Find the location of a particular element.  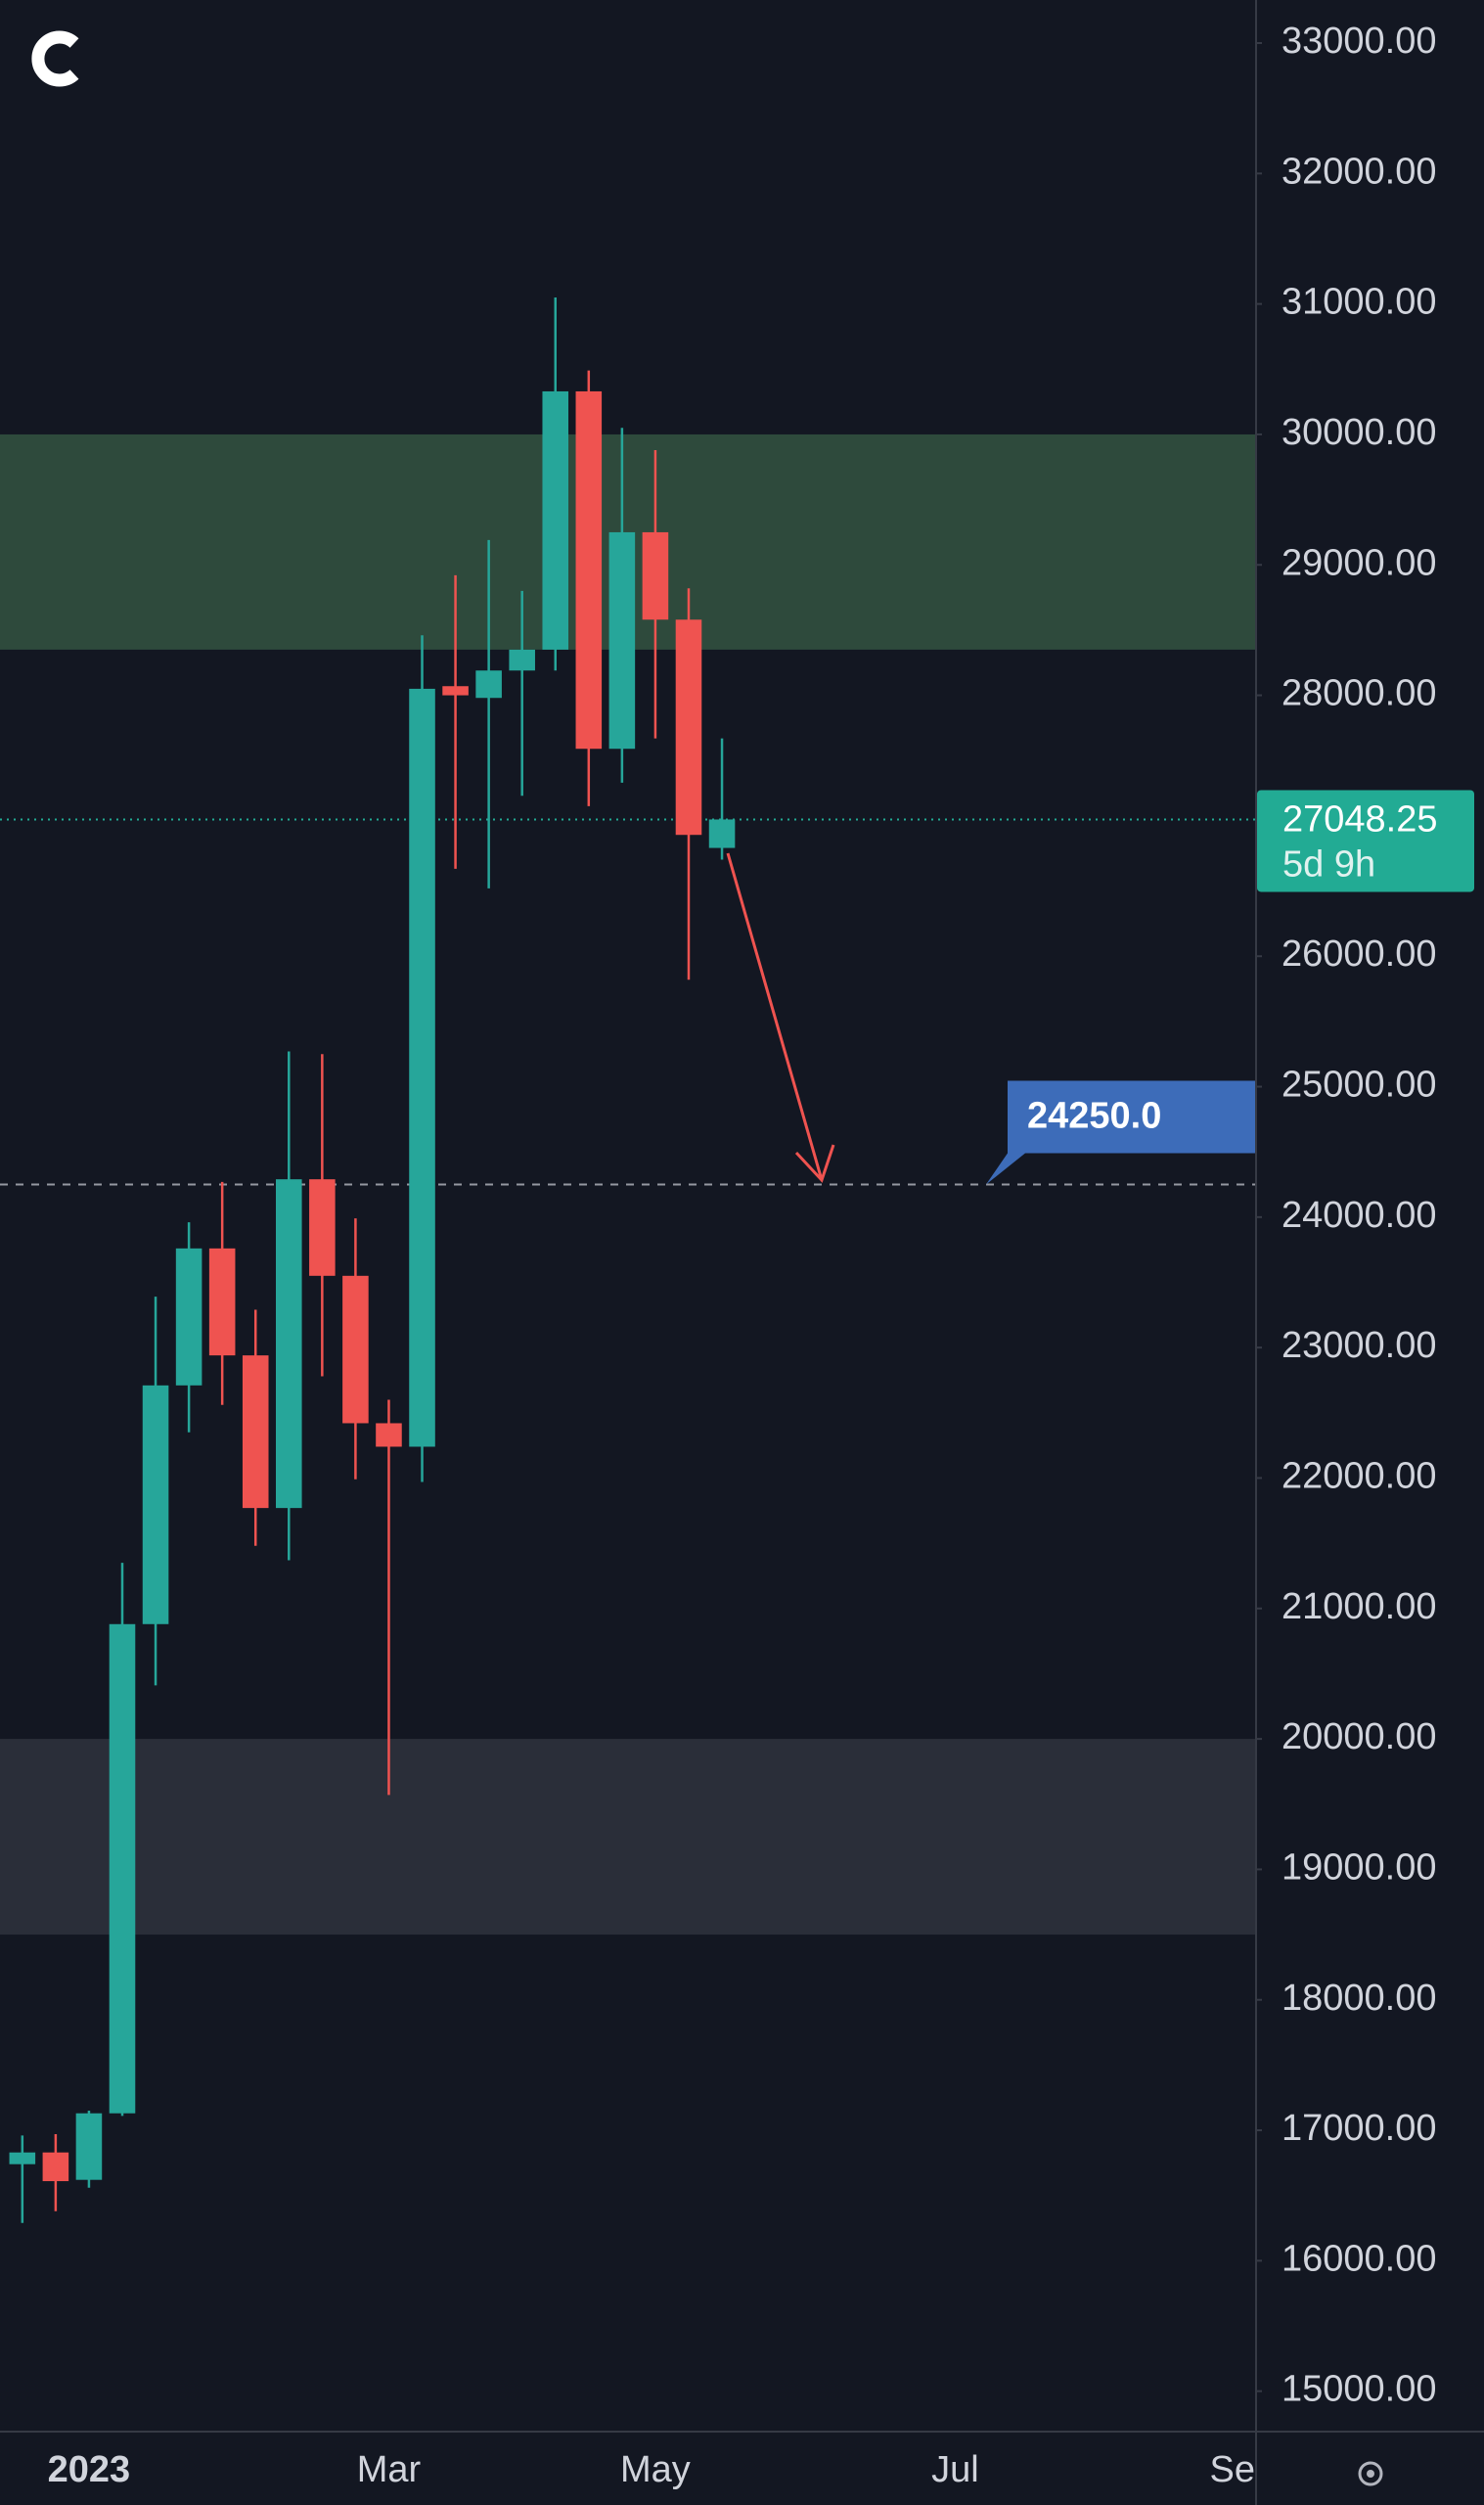

y-tick-label: 24000.00 is located at coordinates (1359, 1215).